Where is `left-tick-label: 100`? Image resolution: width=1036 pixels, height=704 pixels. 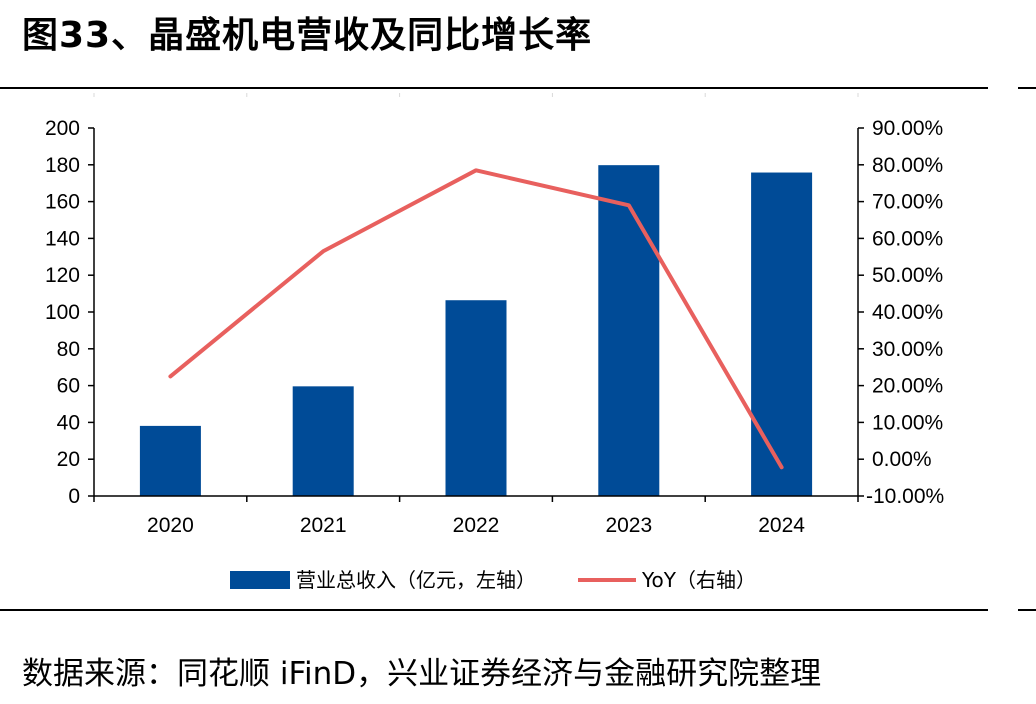
left-tick-label: 100 is located at coordinates (62, 312).